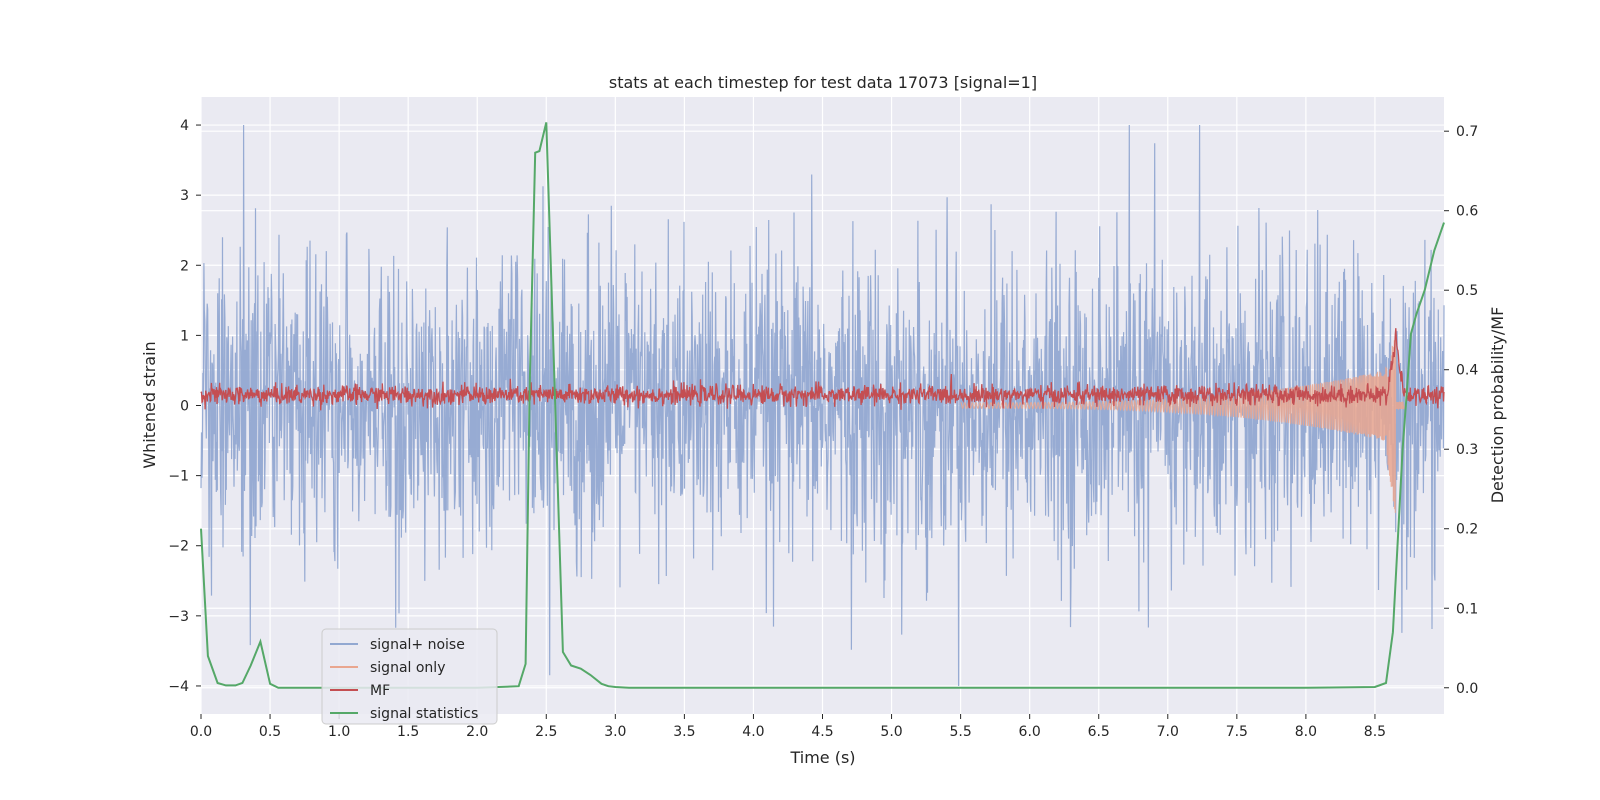  What do you see at coordinates (1467, 212) in the screenshot?
I see `y-right-tick-label: 0.6` at bounding box center [1467, 212].